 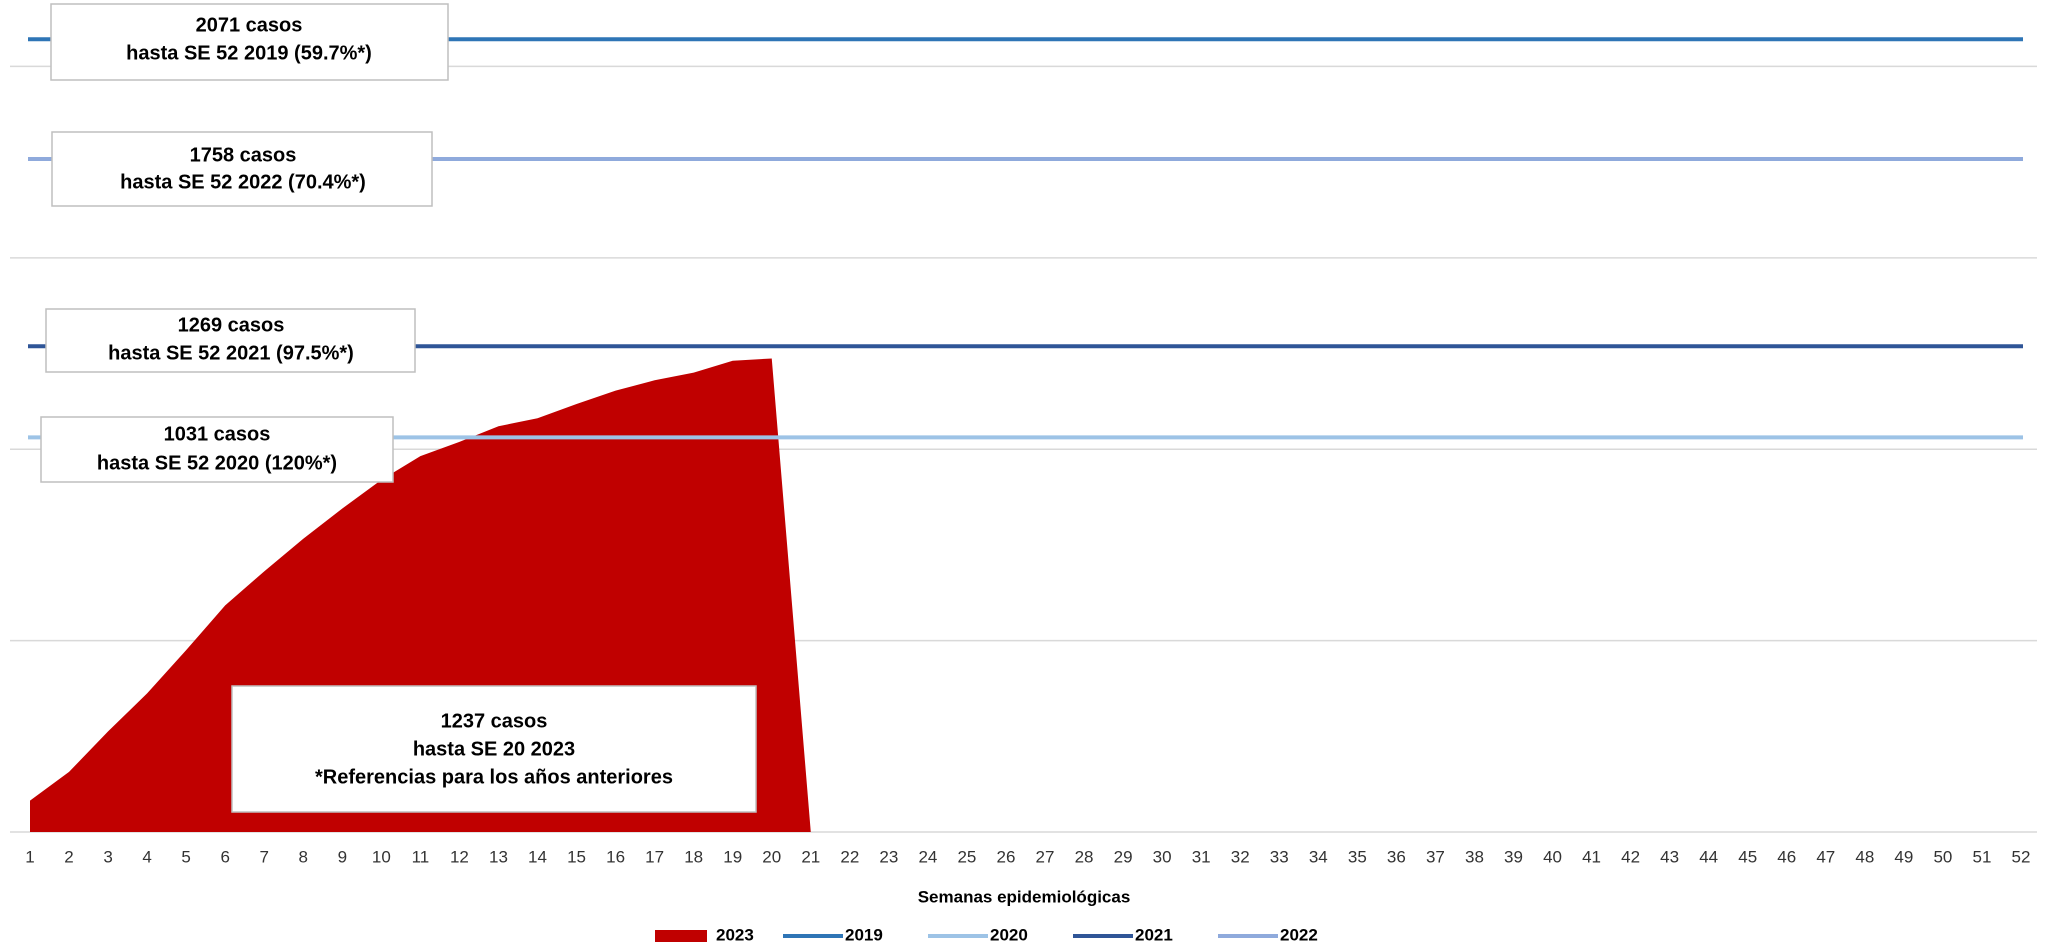 I want to click on x-tick-label: 33, so click(x=1279, y=856).